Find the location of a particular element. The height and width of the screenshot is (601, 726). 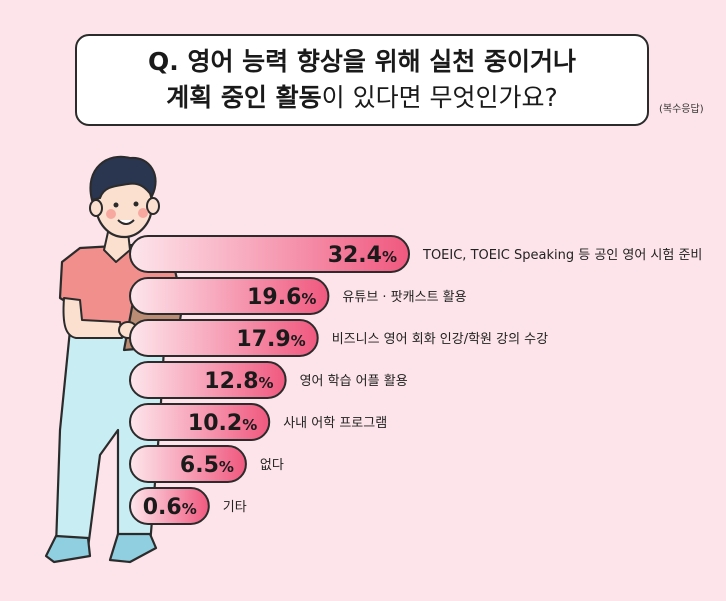

person-right-ear is located at coordinates (153, 206).